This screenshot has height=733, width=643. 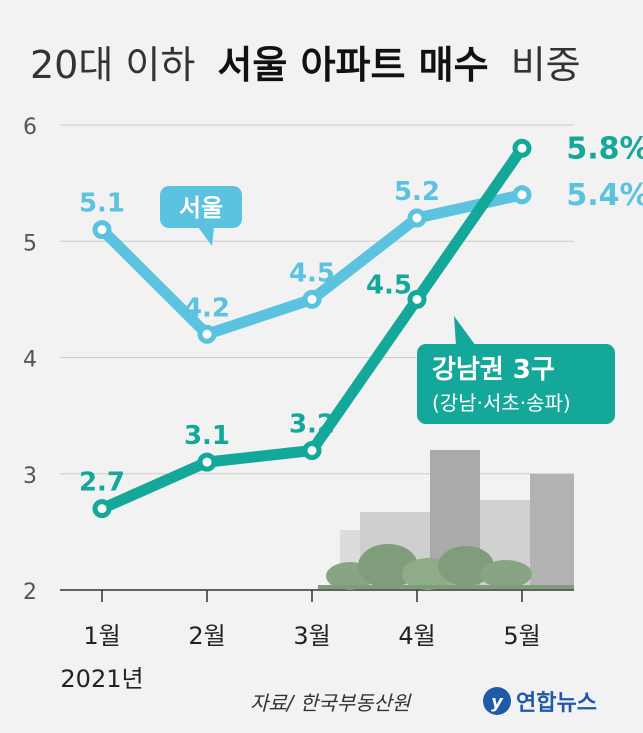 I want to click on seoul-legend-pointer, so click(x=206, y=236).